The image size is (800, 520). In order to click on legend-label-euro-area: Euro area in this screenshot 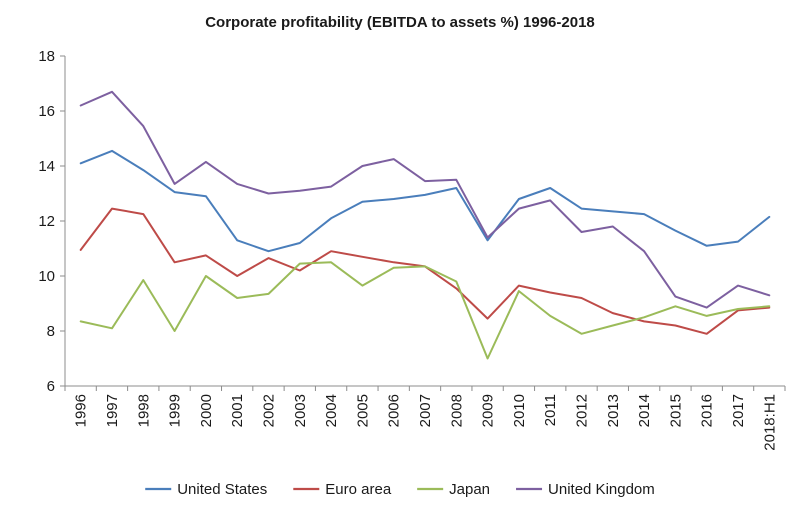, I will do `click(358, 489)`.